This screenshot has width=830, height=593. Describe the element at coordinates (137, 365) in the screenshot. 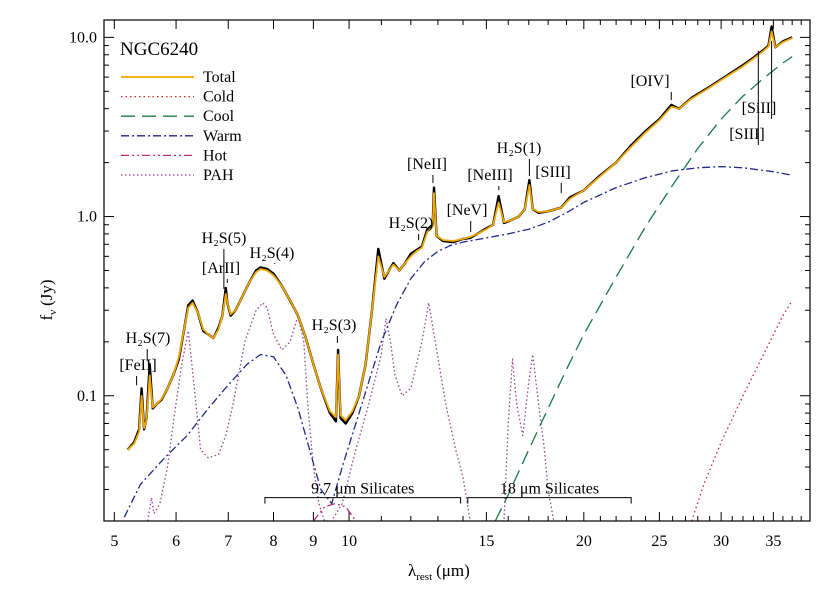

I see `annotation-label-feii: [FeII]` at that location.